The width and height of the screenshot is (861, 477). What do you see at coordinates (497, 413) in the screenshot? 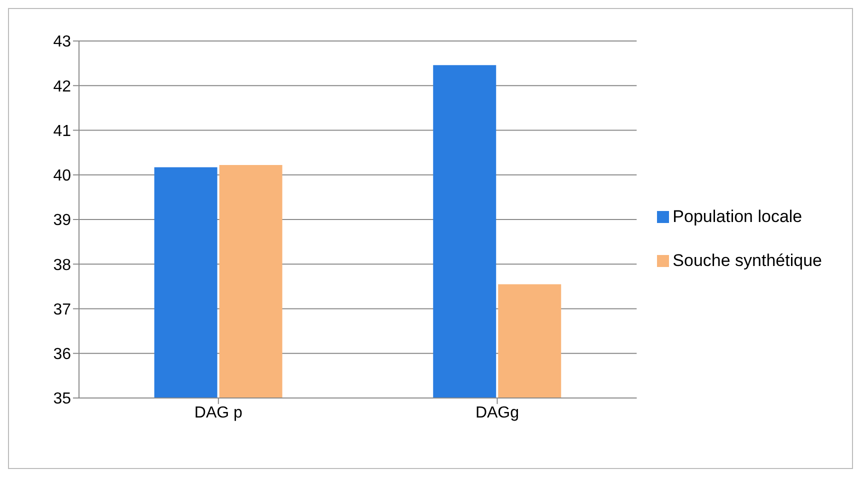
I see `x-tick-label: DAGg` at bounding box center [497, 413].